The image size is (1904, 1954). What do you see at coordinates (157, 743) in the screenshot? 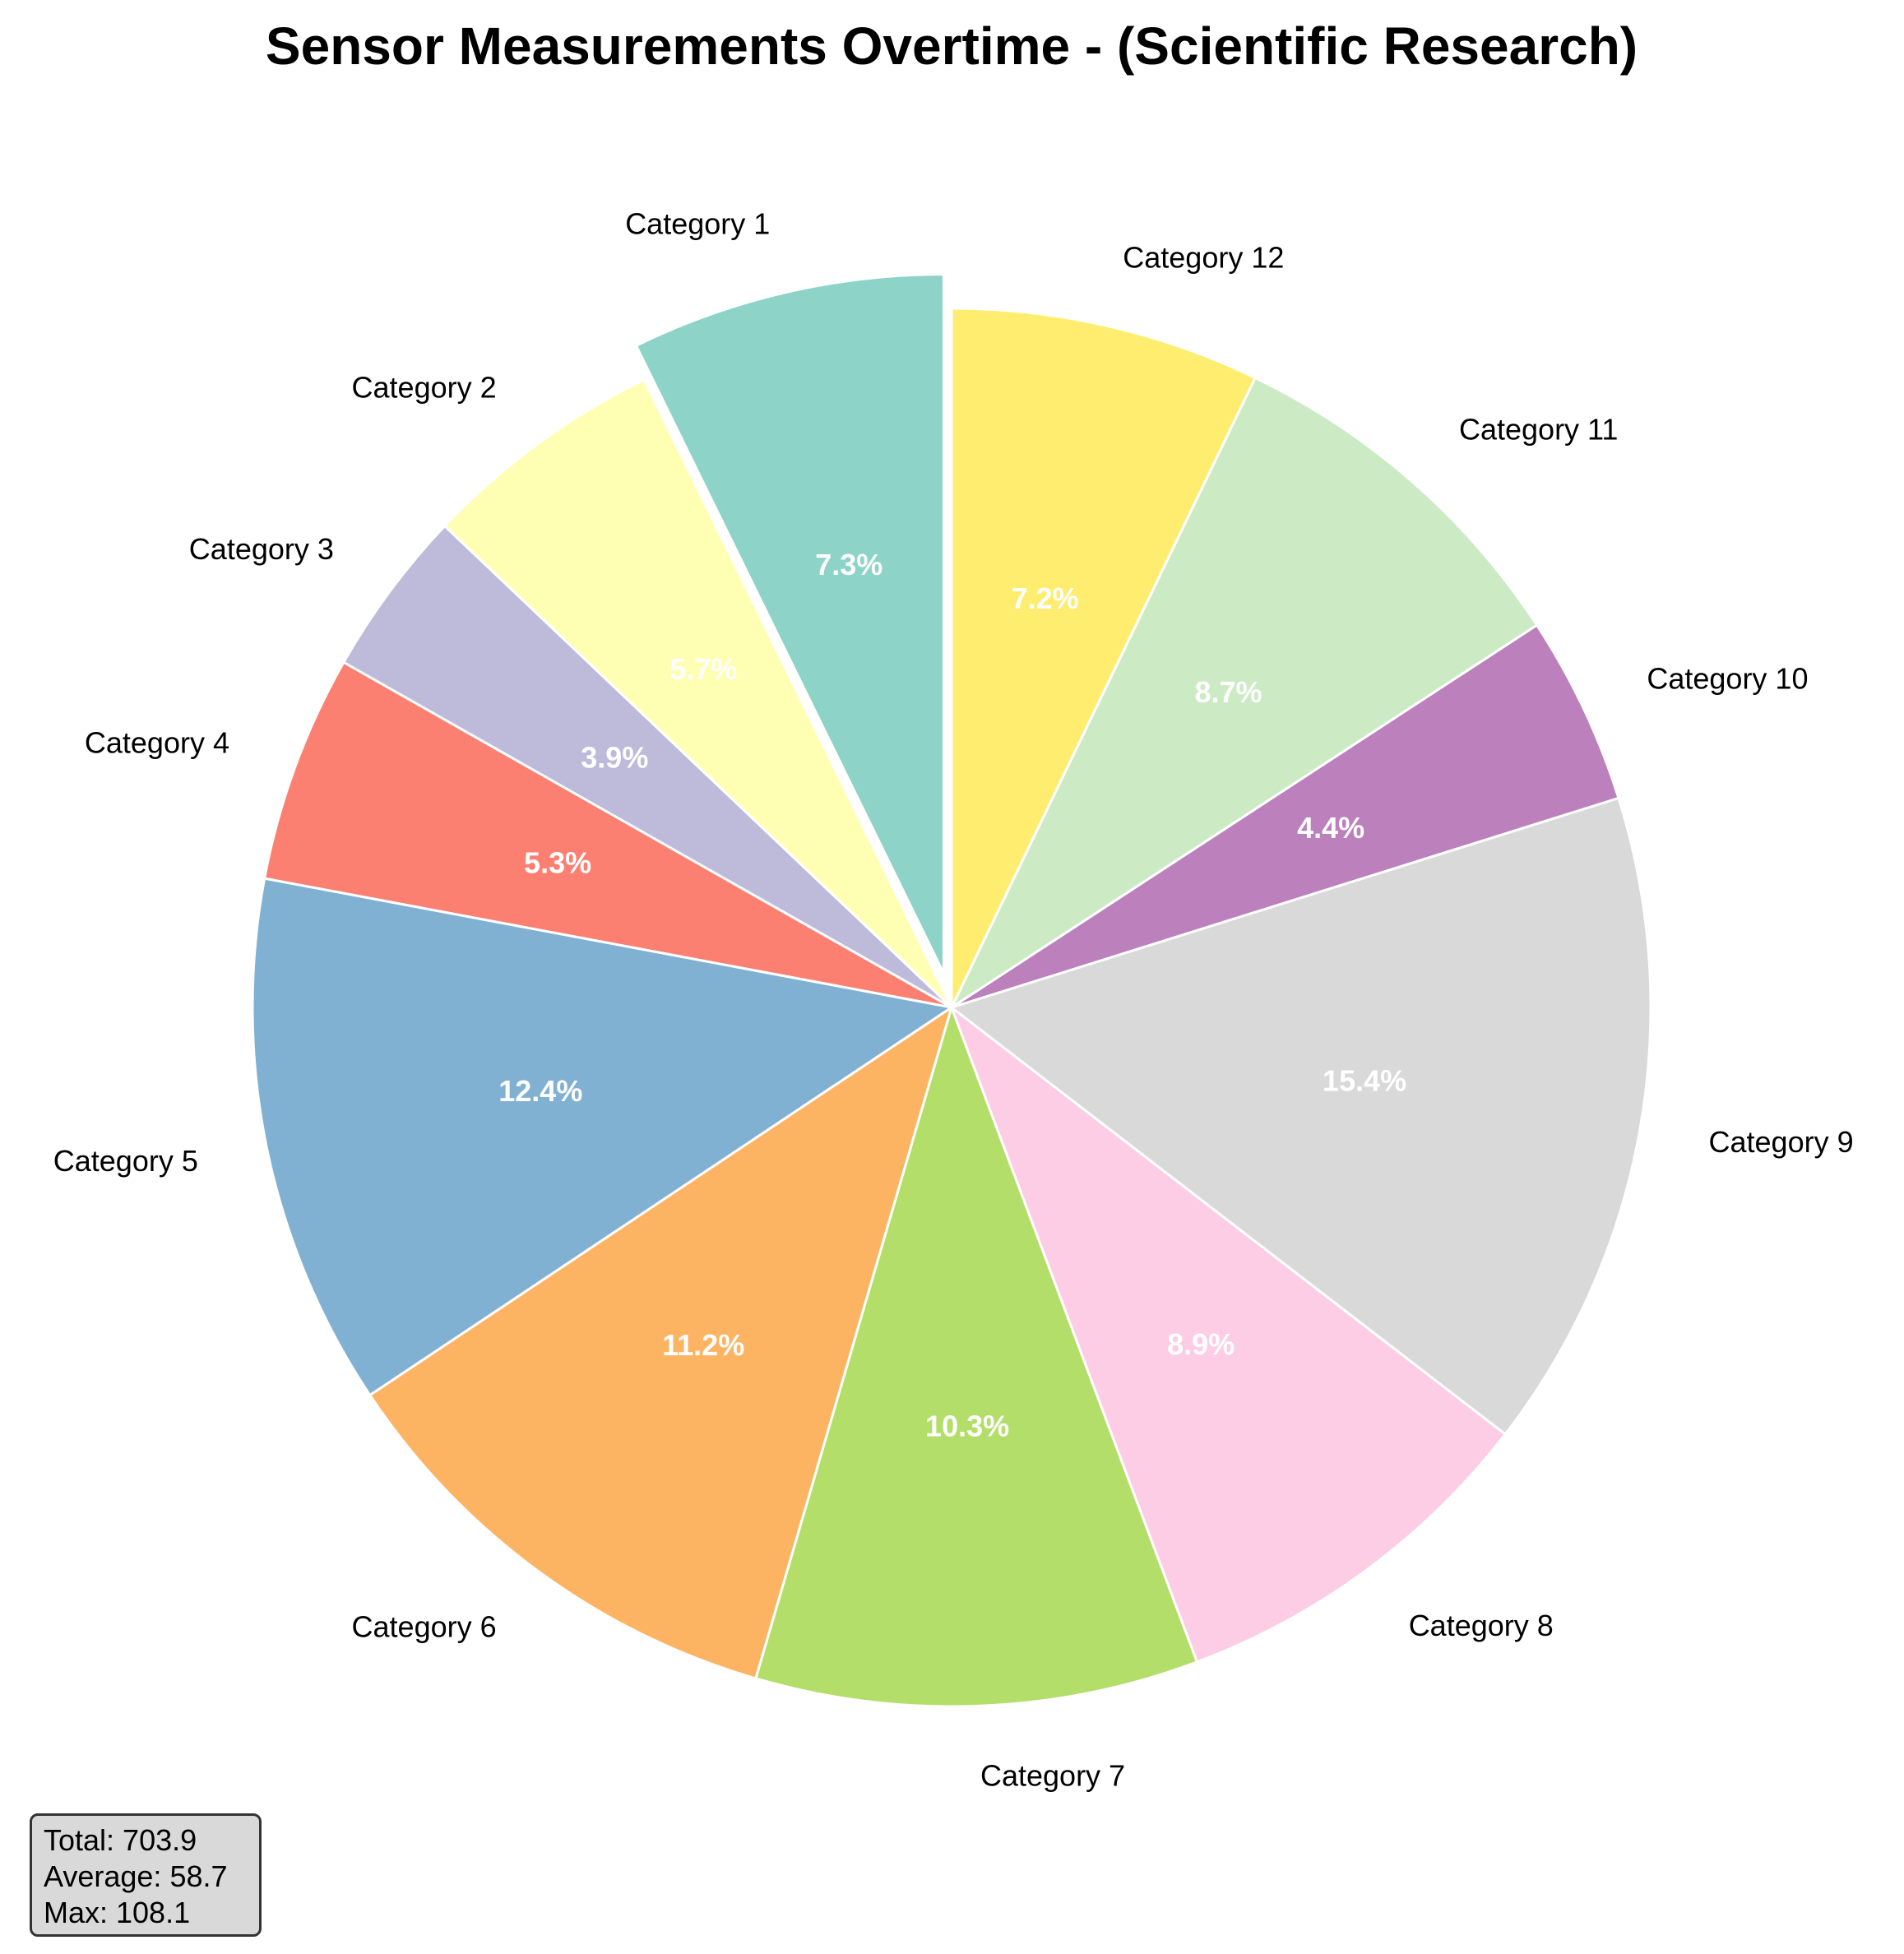
I see `category-label-4: Category 4` at bounding box center [157, 743].